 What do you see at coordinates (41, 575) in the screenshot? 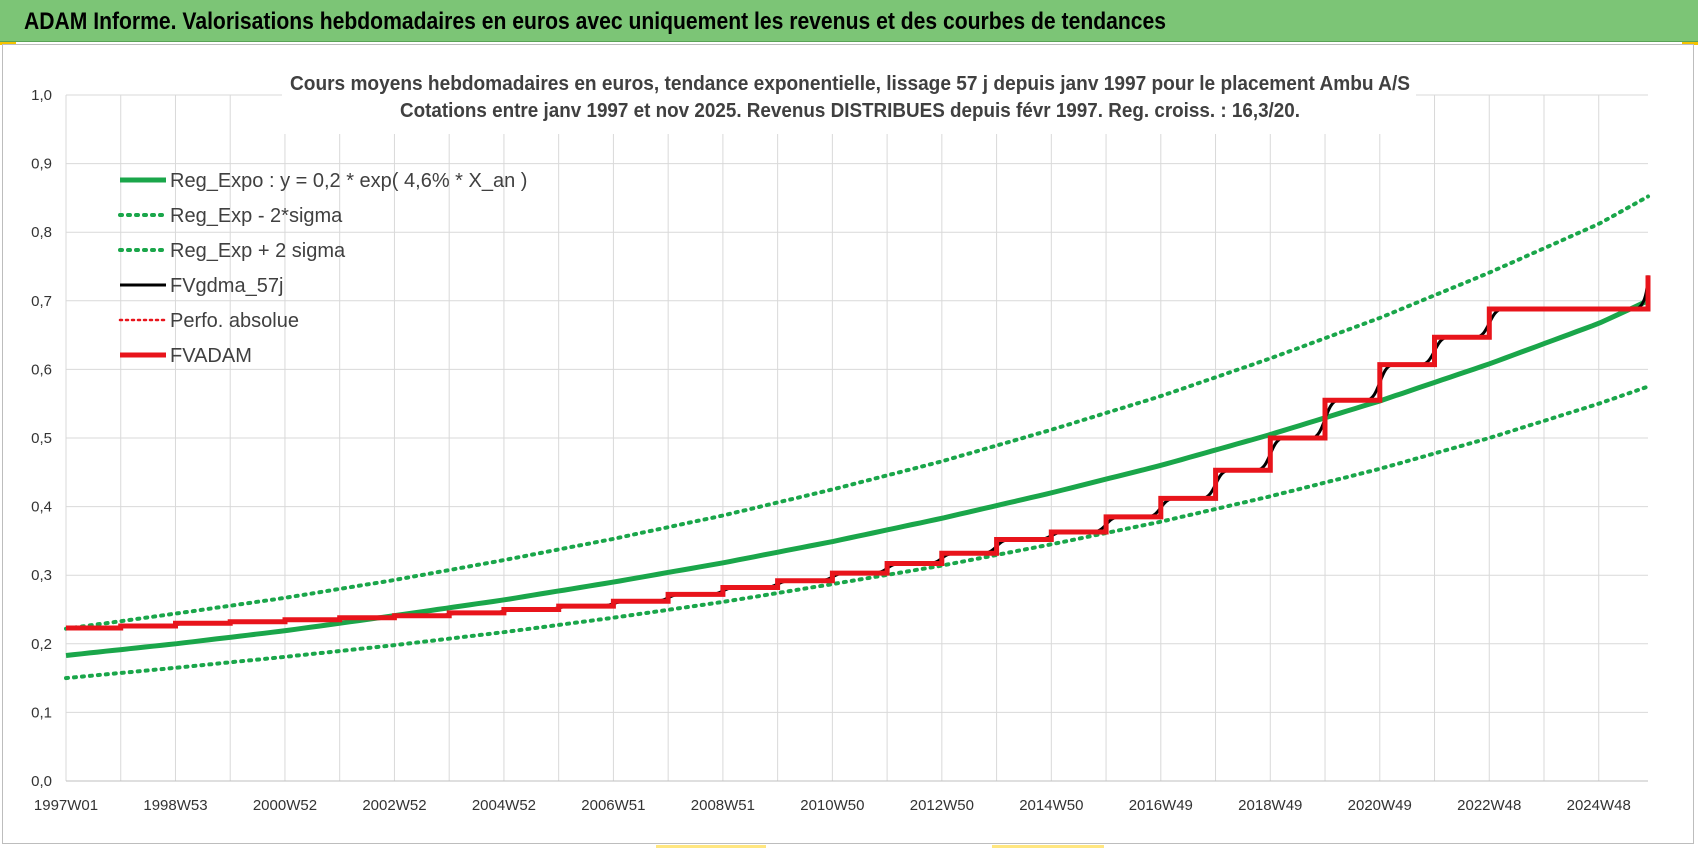
I see `y-tick-label: 0,3` at bounding box center [41, 575].